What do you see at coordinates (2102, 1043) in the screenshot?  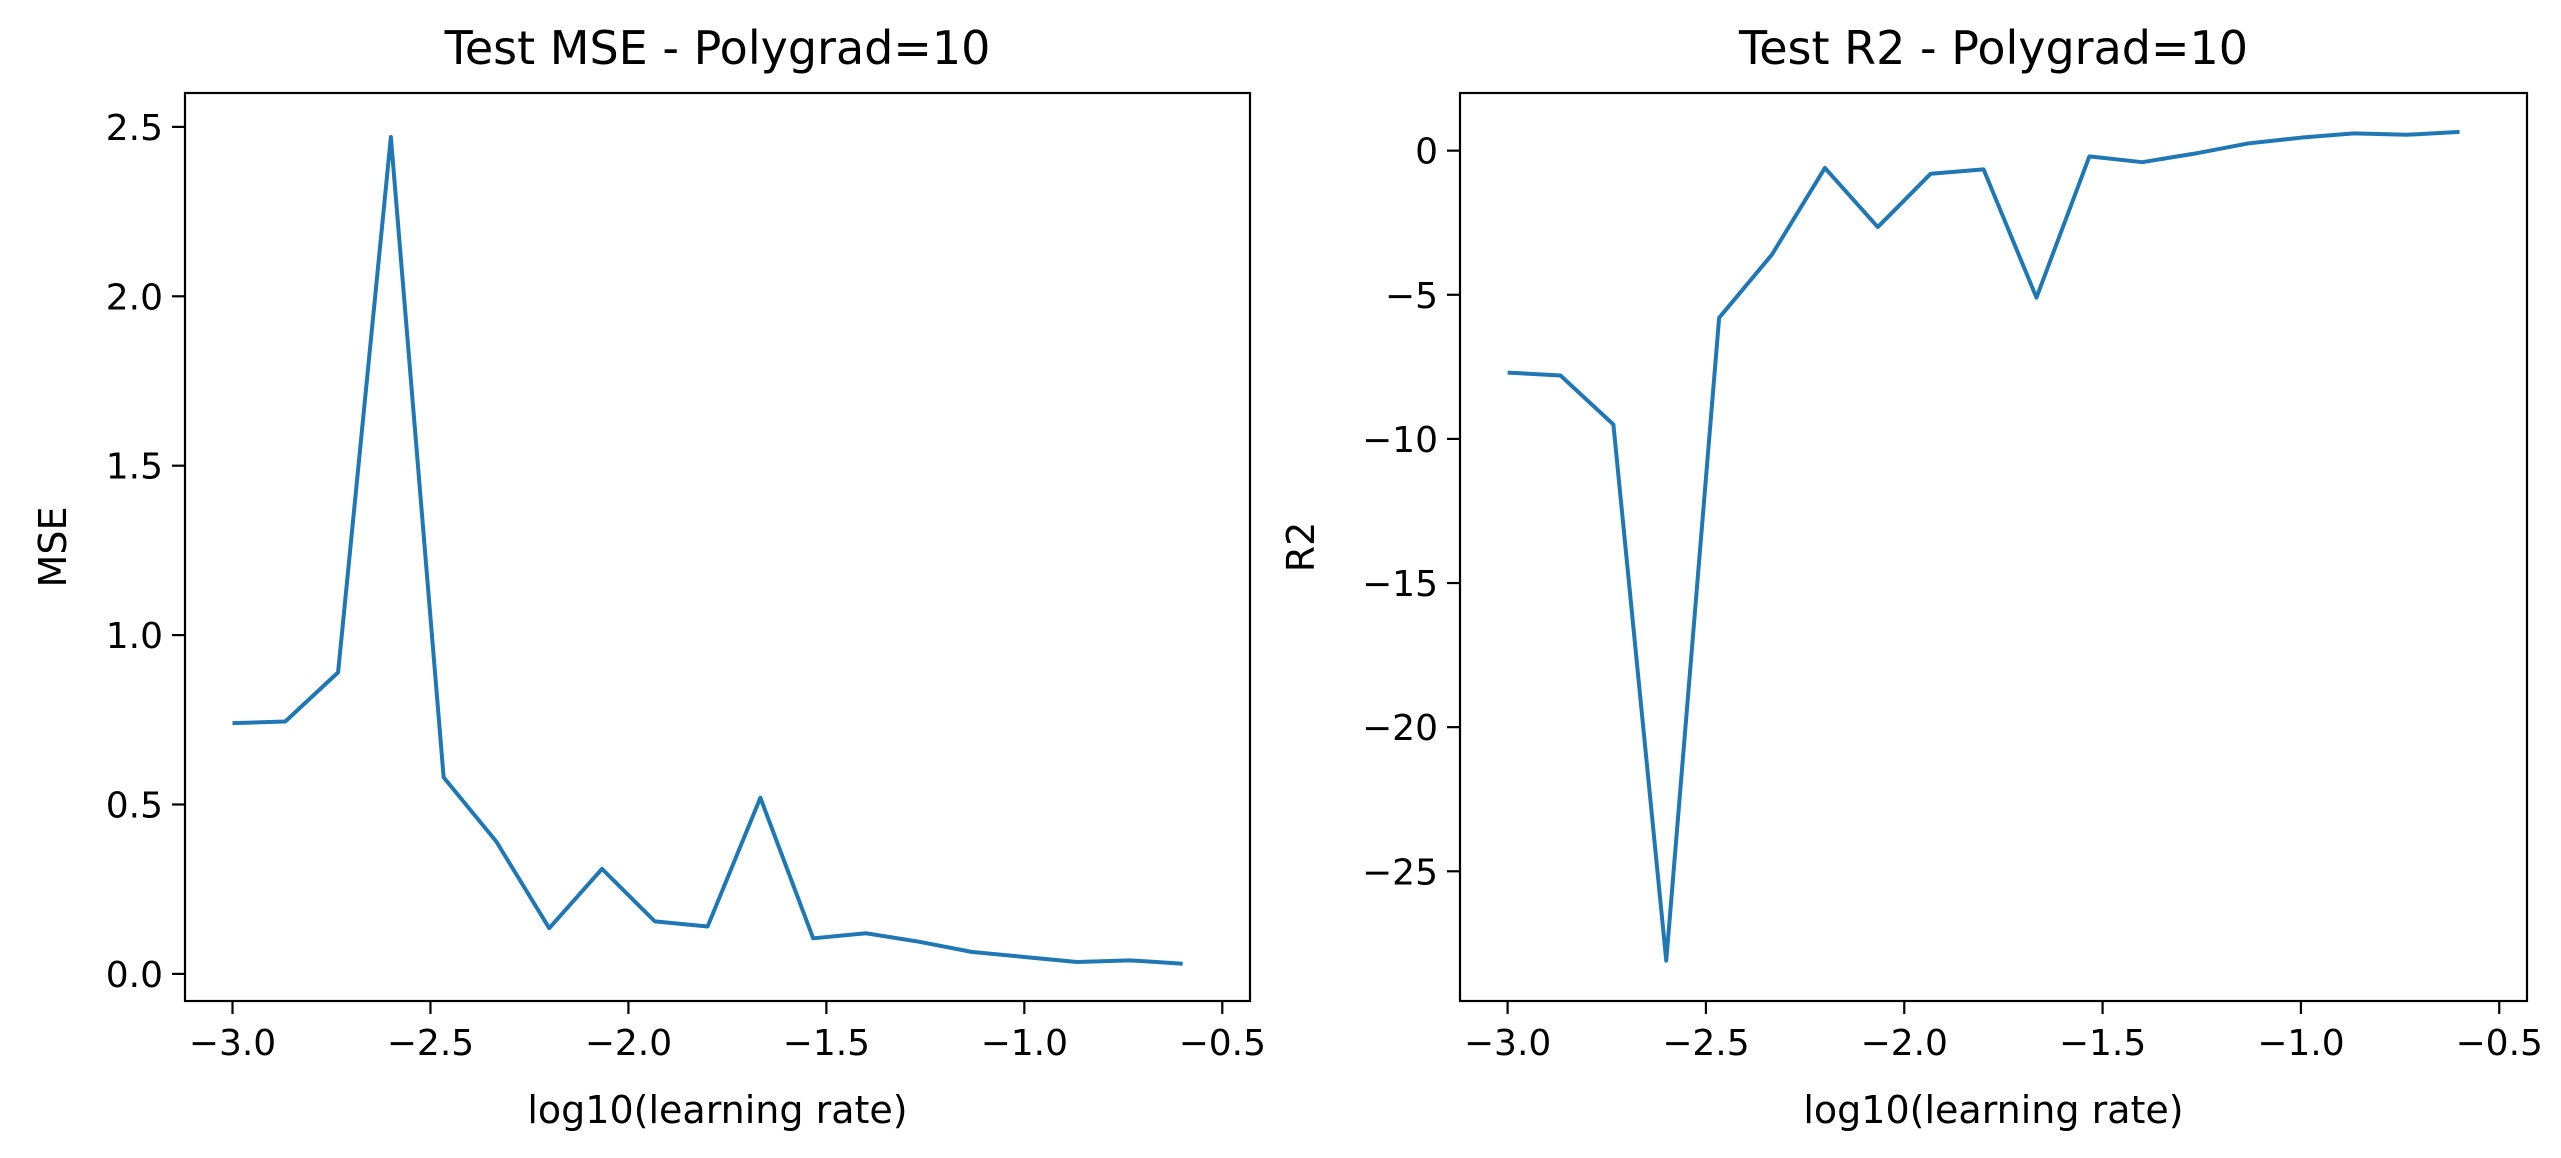 I see `r2-x-tick-label: −1.5` at bounding box center [2102, 1043].